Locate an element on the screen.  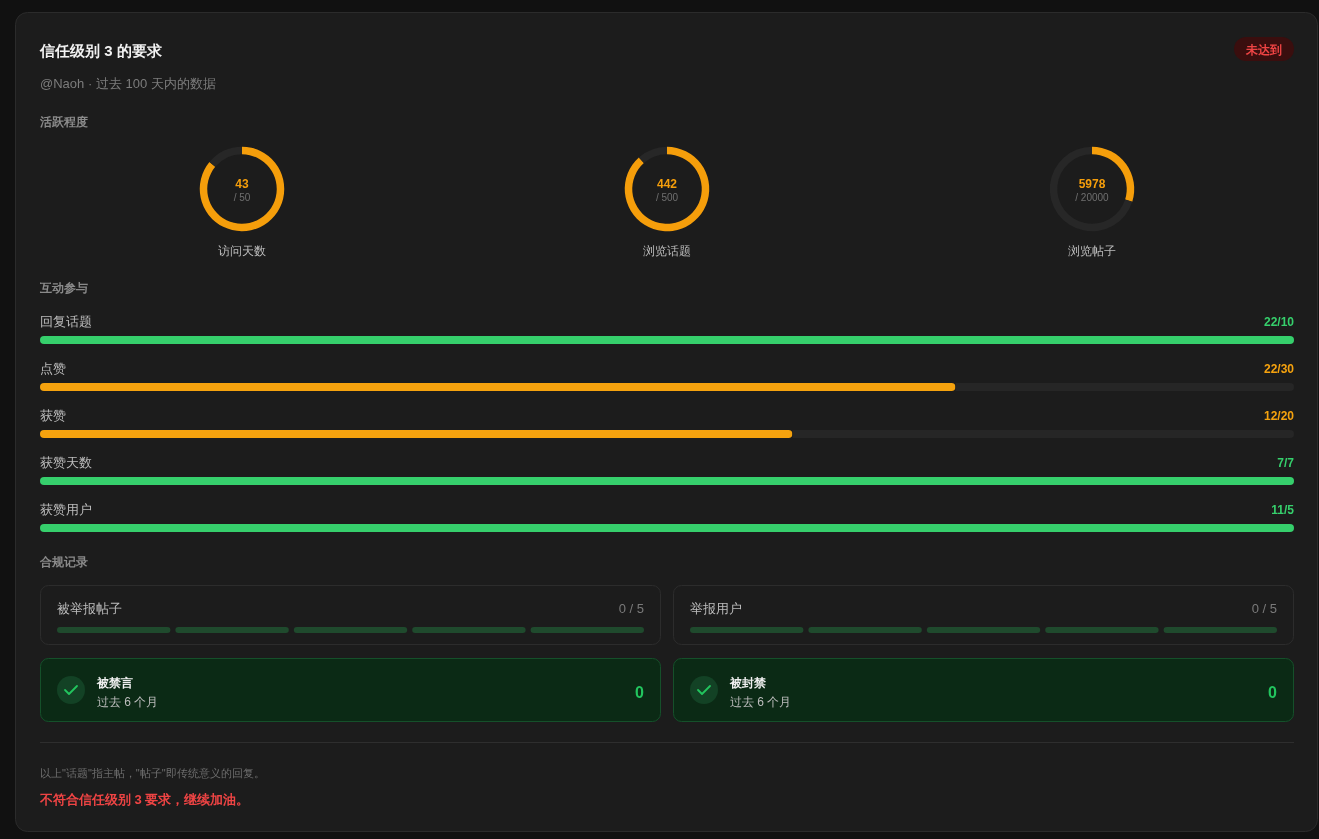
section-title: 活跃程度 is located at coordinates (64, 122).